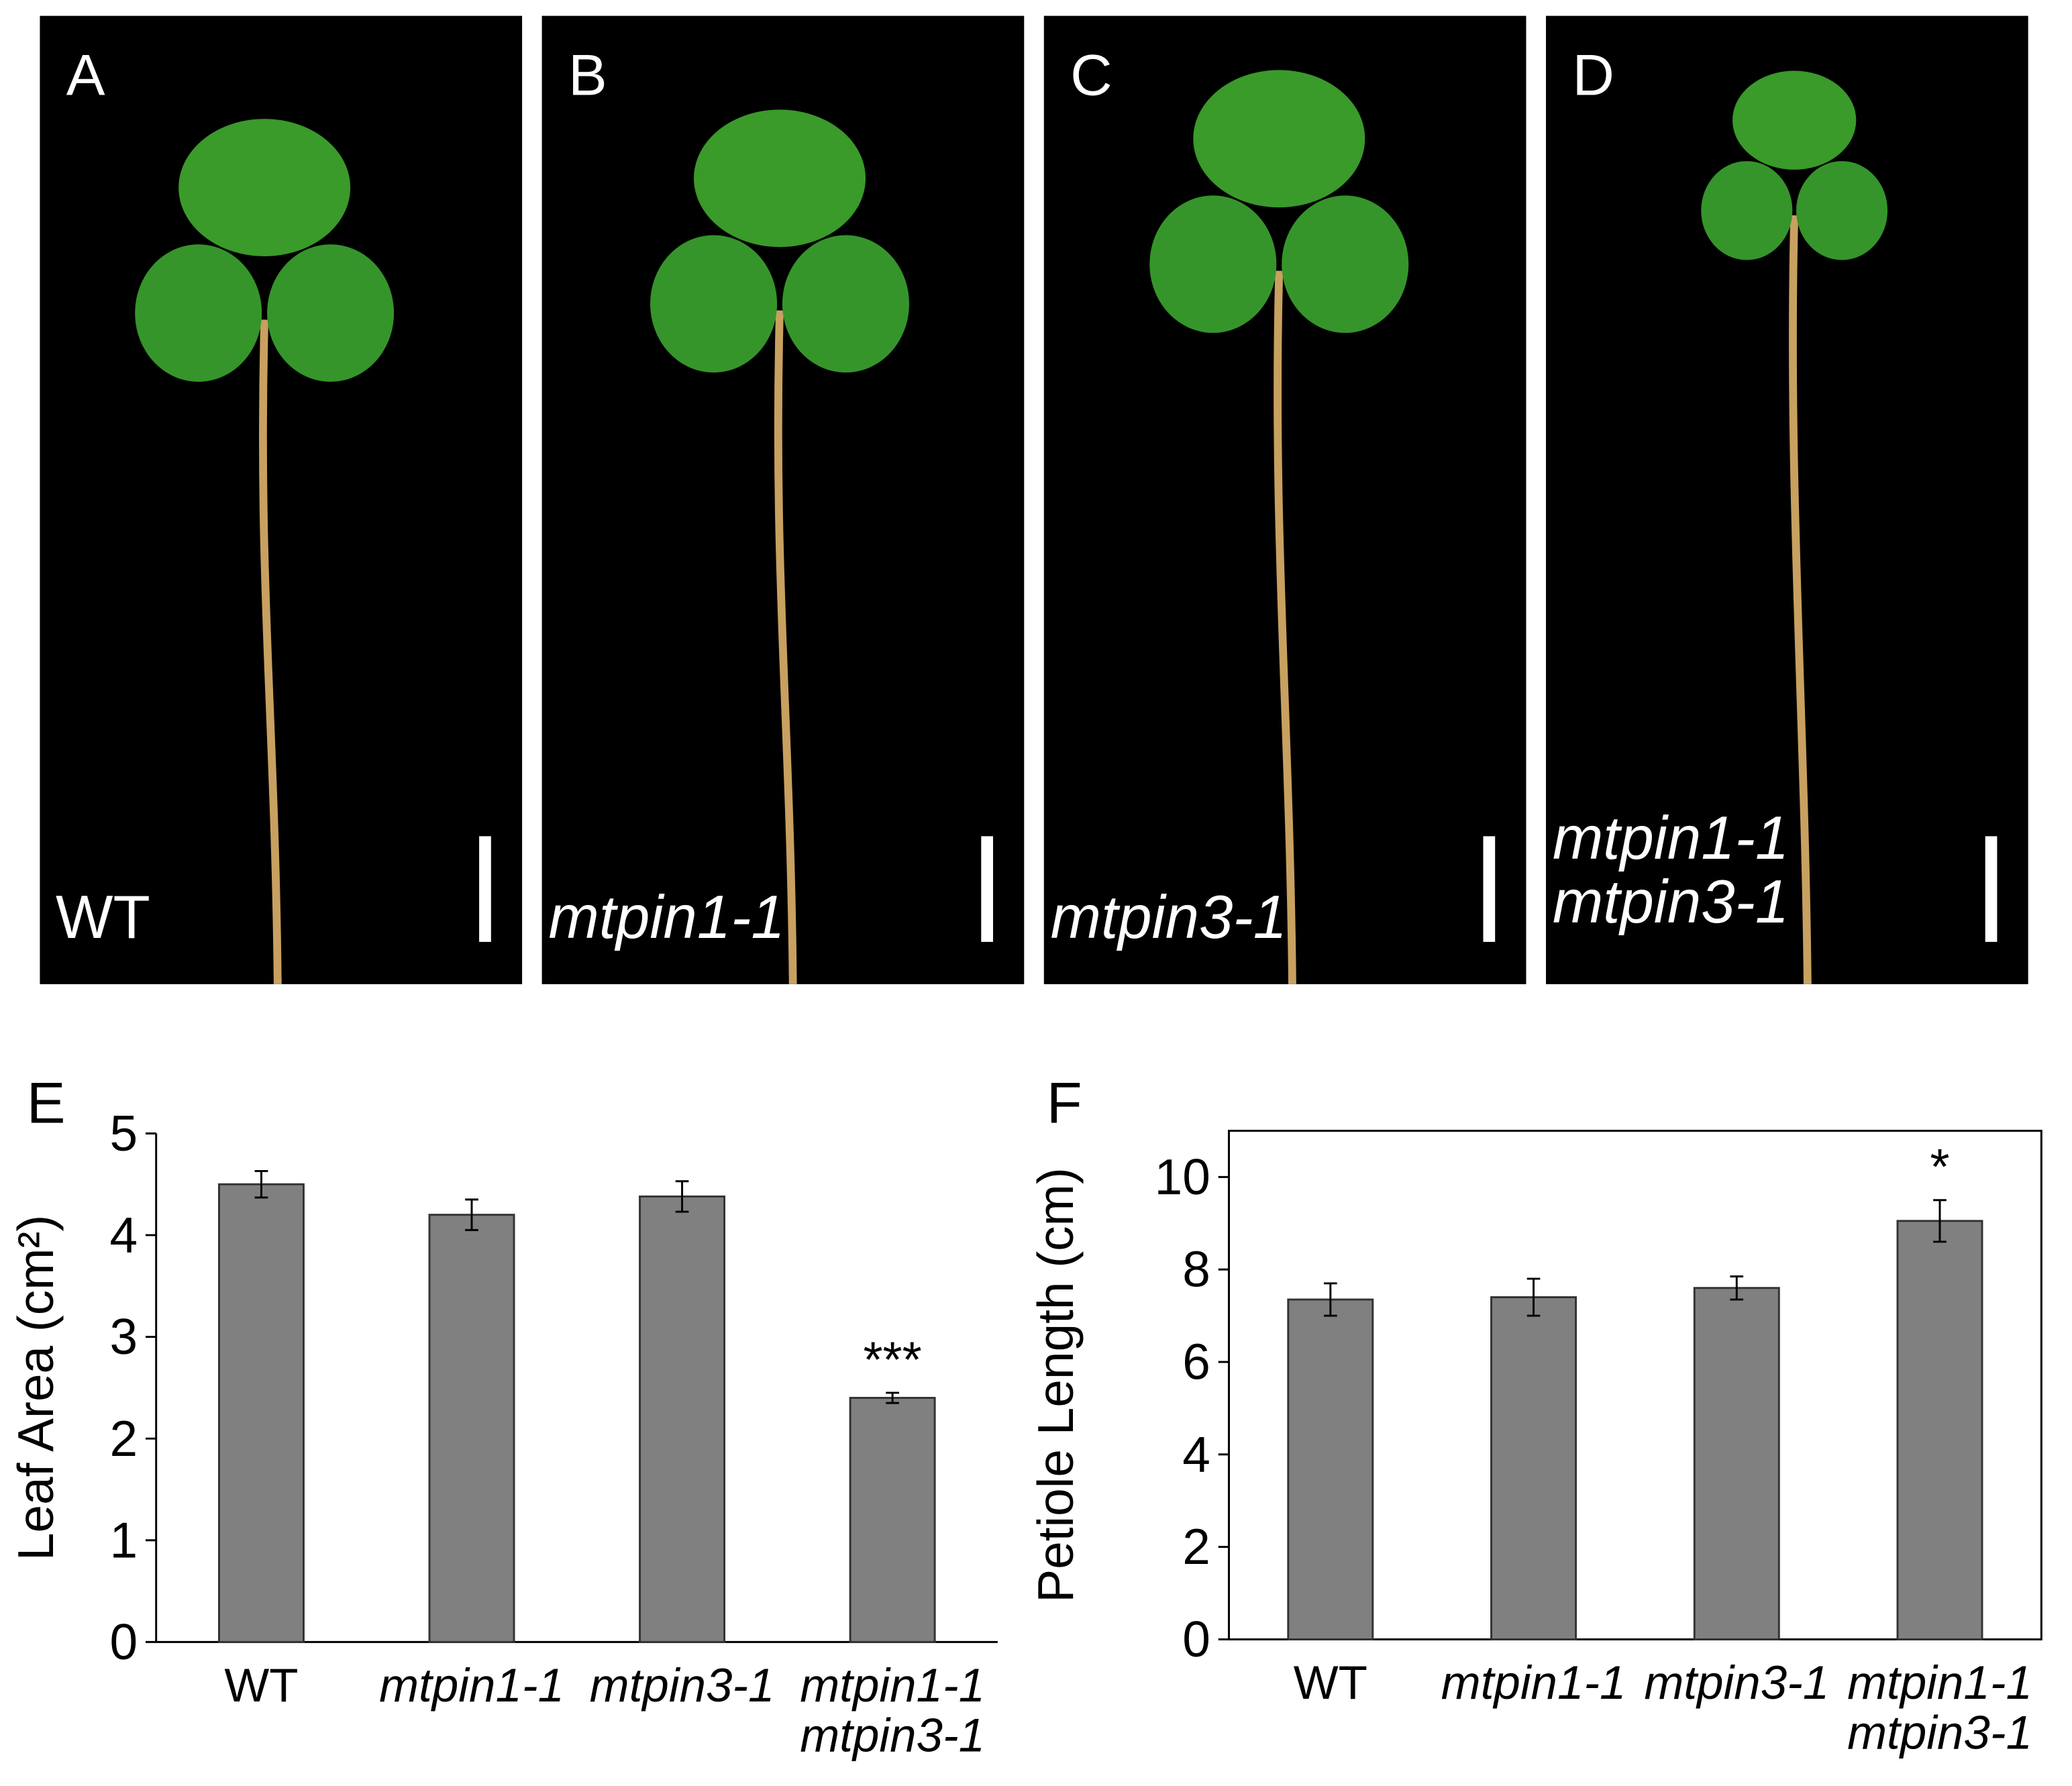 The image size is (2072, 1786). Describe the element at coordinates (587, 76) in the screenshot. I see `panel-letter: B` at that location.